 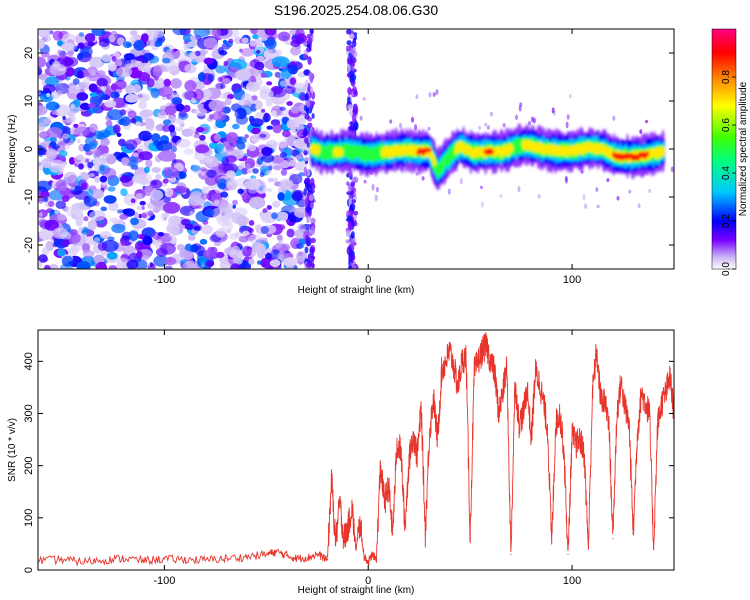 What do you see at coordinates (29, 465) in the screenshot?
I see `y-tick-label: 200` at bounding box center [29, 465].